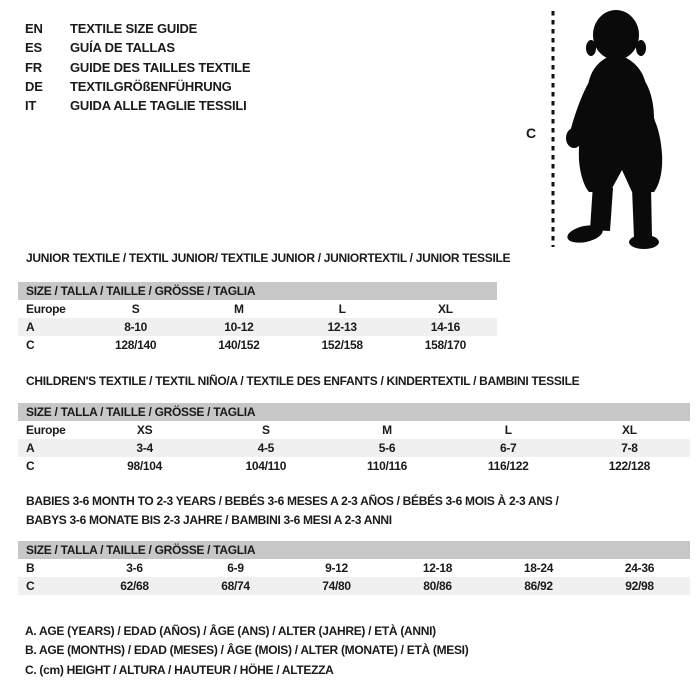 The width and height of the screenshot is (700, 700). What do you see at coordinates (135, 345) in the screenshot?
I see `size-cell: 128/140` at bounding box center [135, 345].